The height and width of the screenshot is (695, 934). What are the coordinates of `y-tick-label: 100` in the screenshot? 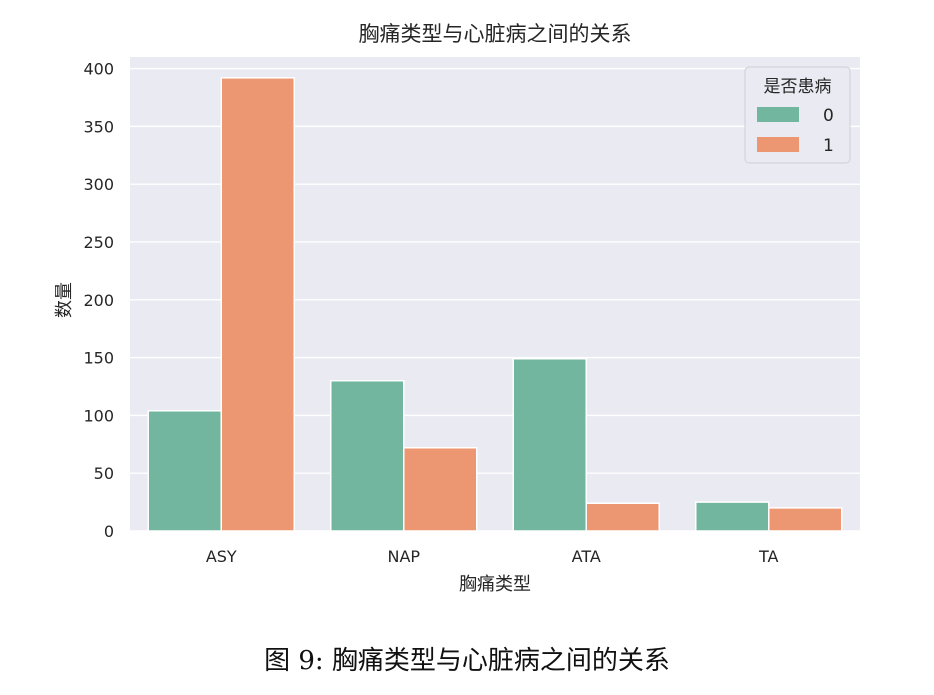 It's located at (98, 415).